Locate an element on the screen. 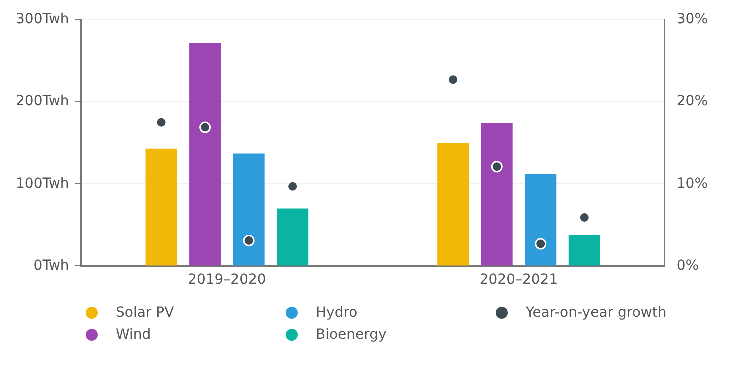 The image size is (734, 365). y-tick-label: 300Twh is located at coordinates (43, 20).